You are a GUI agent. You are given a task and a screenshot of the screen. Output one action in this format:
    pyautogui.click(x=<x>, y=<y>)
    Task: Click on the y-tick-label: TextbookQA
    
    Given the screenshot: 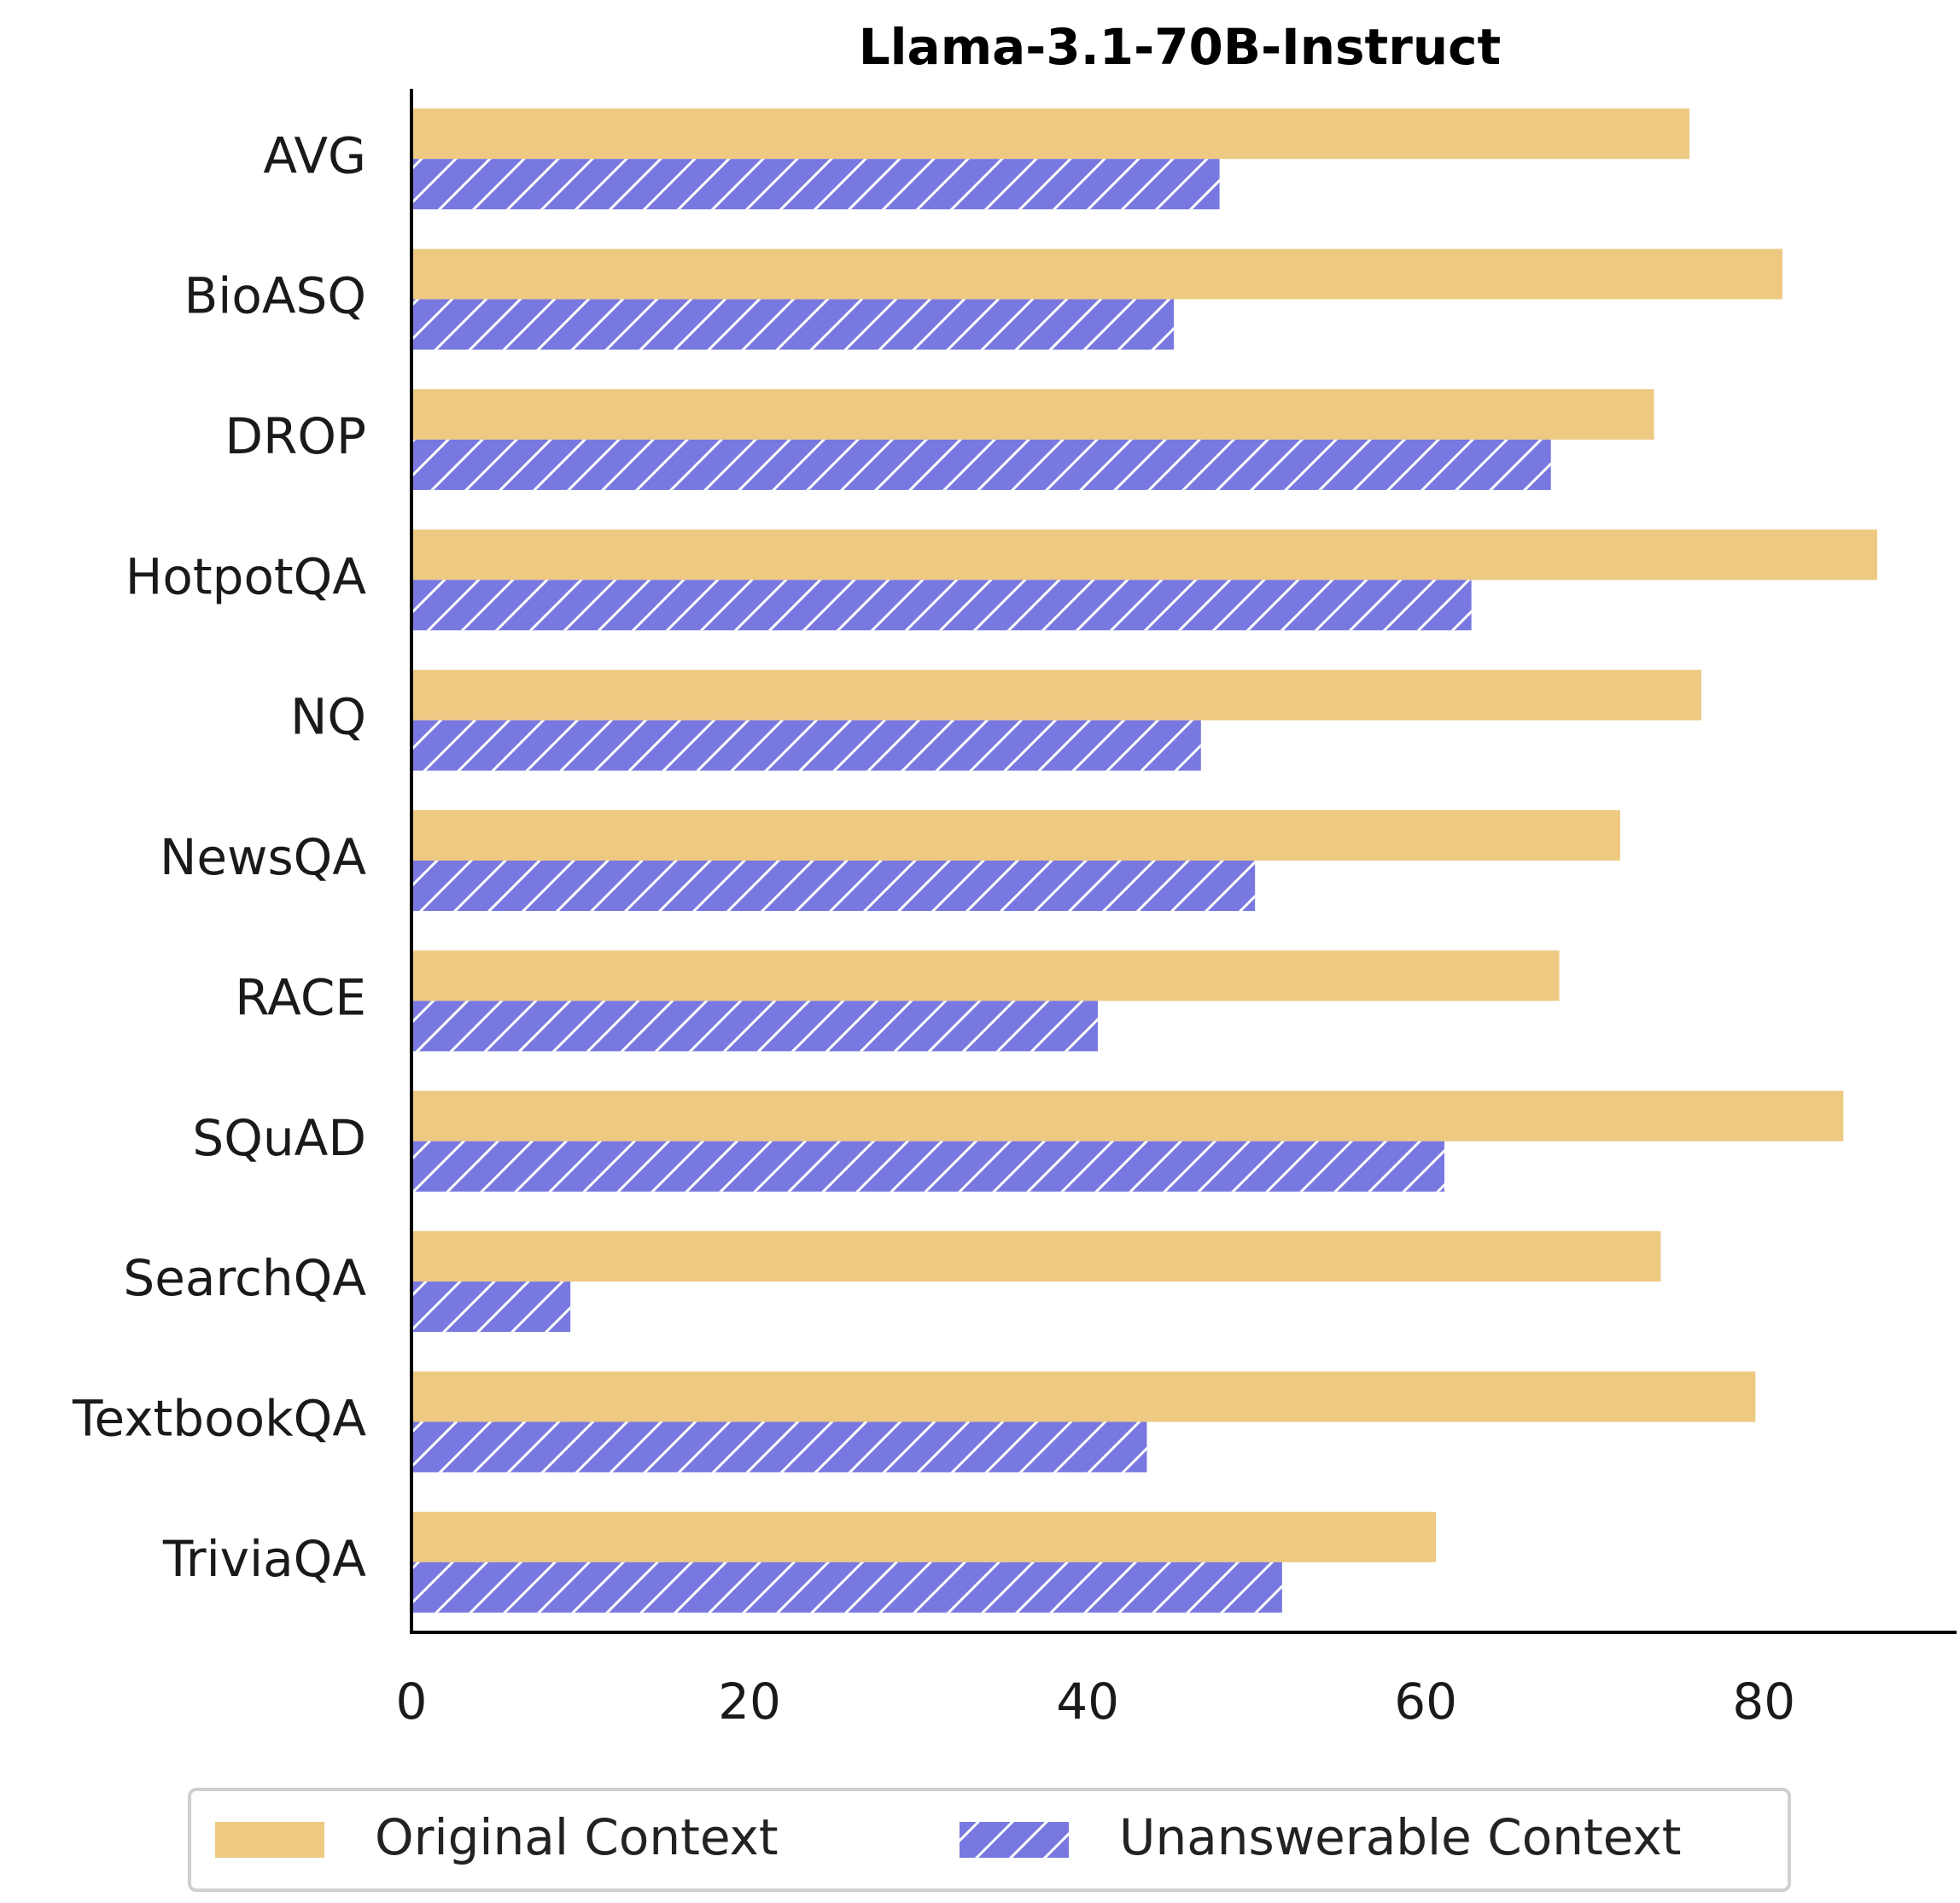 What is the action you would take?
    pyautogui.click(x=219, y=1419)
    